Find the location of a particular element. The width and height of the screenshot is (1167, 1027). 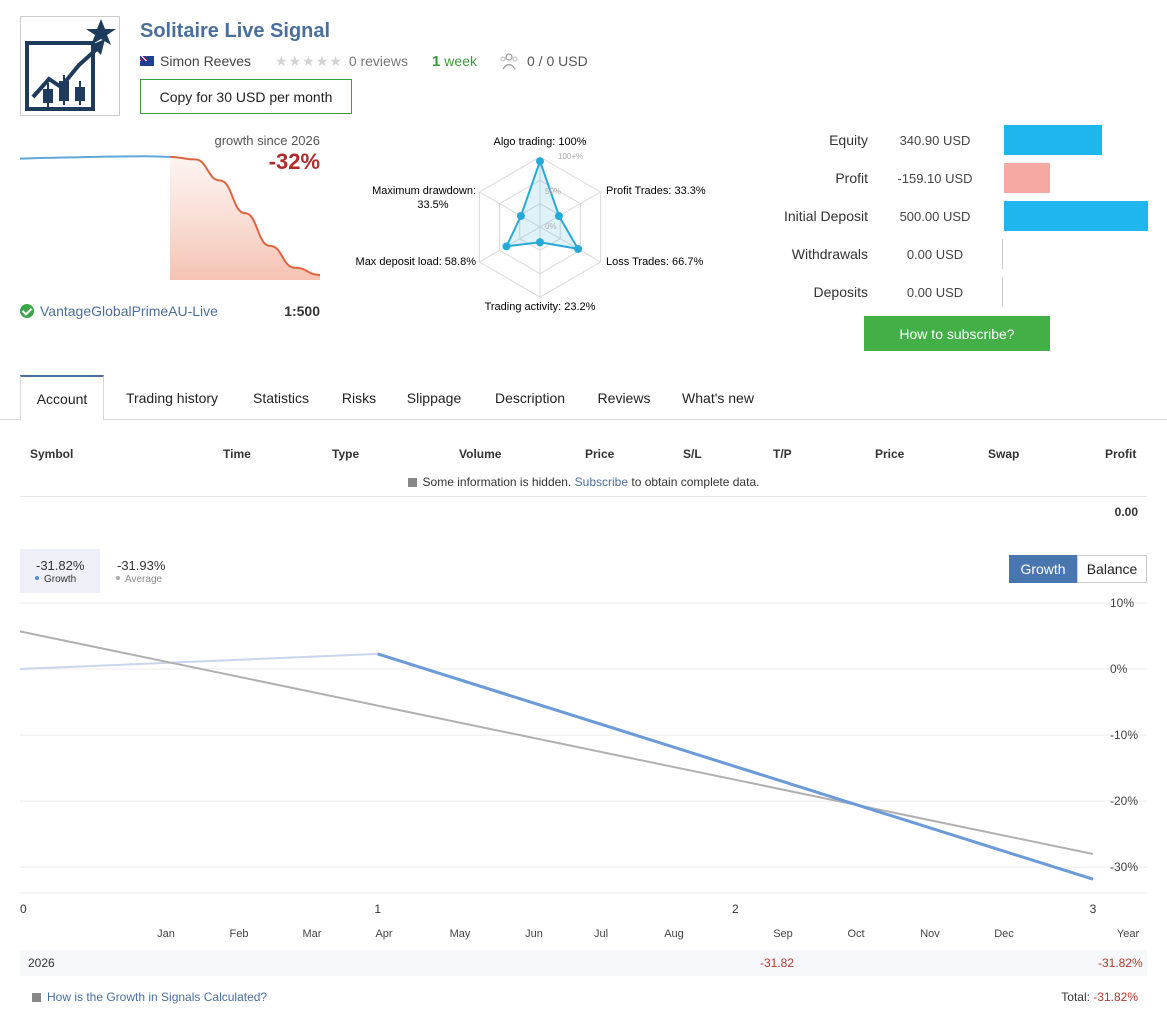

signal-logo is located at coordinates (70, 66).